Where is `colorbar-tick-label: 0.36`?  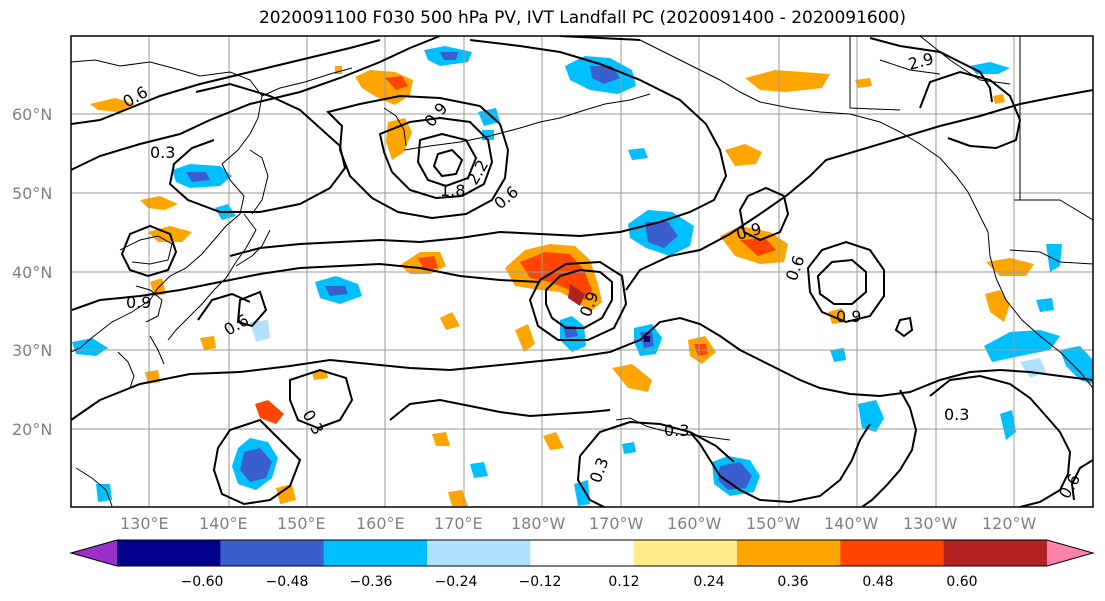
colorbar-tick-label: 0.36 is located at coordinates (793, 582).